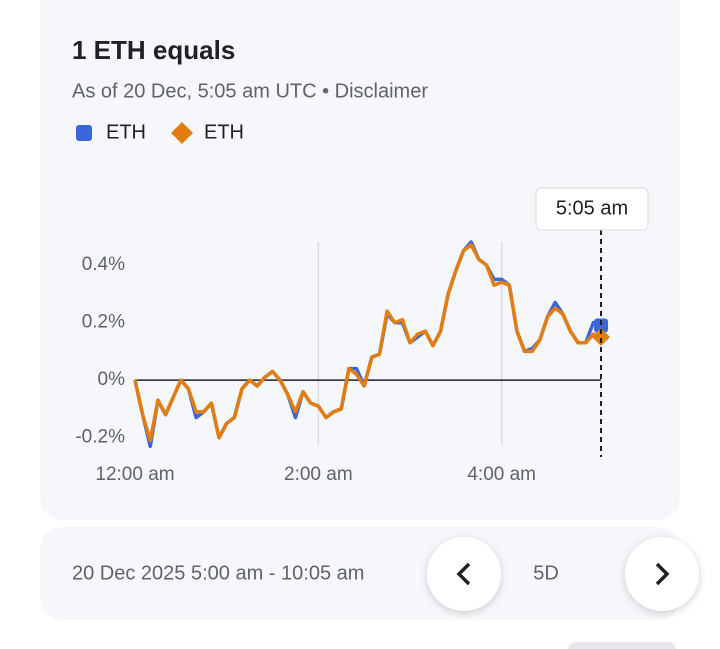 The image size is (720, 649). I want to click on title: 1 ETH equals, so click(153, 50).